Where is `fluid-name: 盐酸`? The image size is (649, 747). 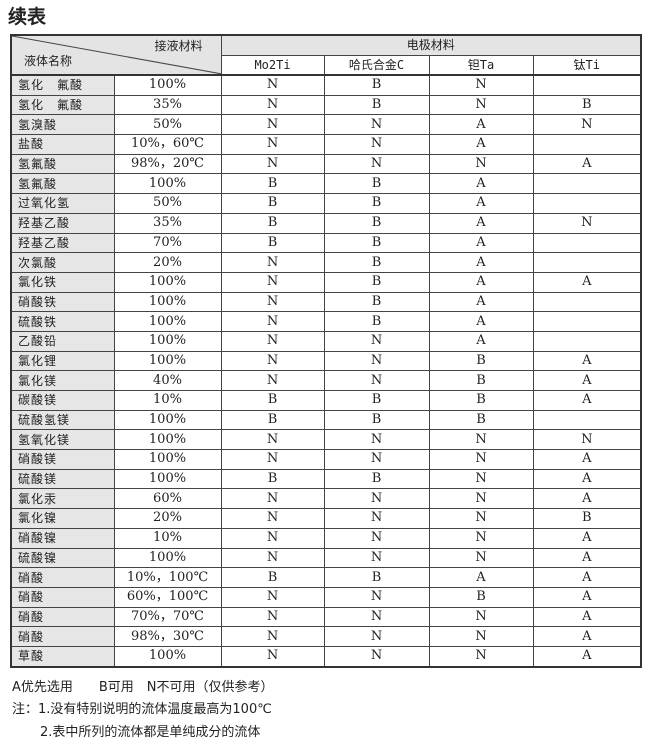
fluid-name: 盐酸 is located at coordinates (62, 144).